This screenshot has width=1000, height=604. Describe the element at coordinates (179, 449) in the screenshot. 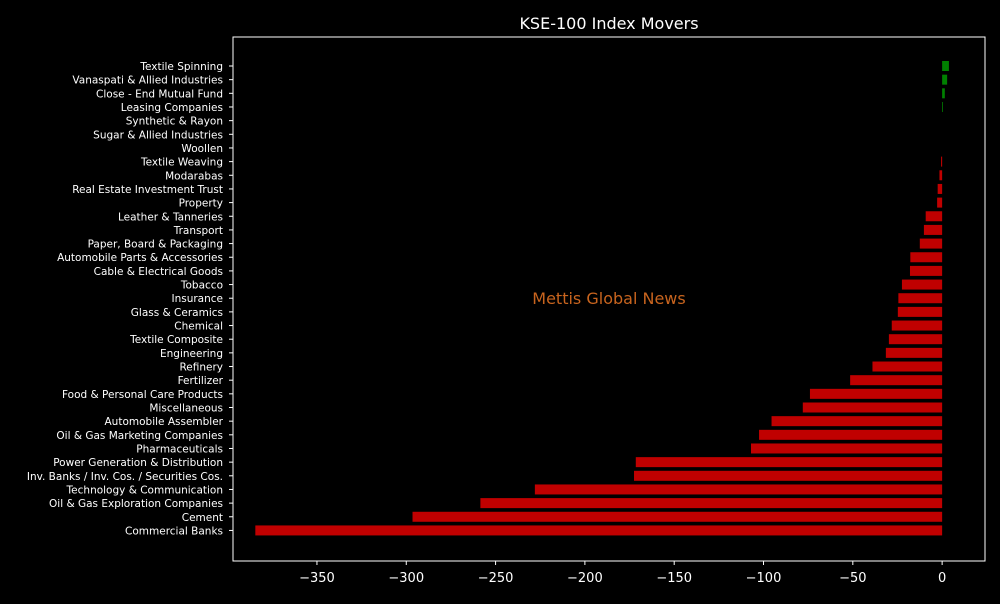

I see `category-label: Pharmaceuticals` at that location.